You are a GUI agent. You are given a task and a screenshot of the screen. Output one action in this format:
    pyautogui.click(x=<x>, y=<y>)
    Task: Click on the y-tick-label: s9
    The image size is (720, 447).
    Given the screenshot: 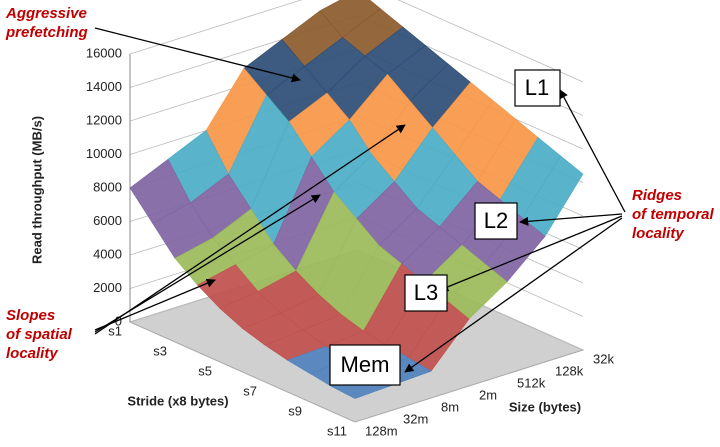 What is the action you would take?
    pyautogui.click(x=295, y=410)
    